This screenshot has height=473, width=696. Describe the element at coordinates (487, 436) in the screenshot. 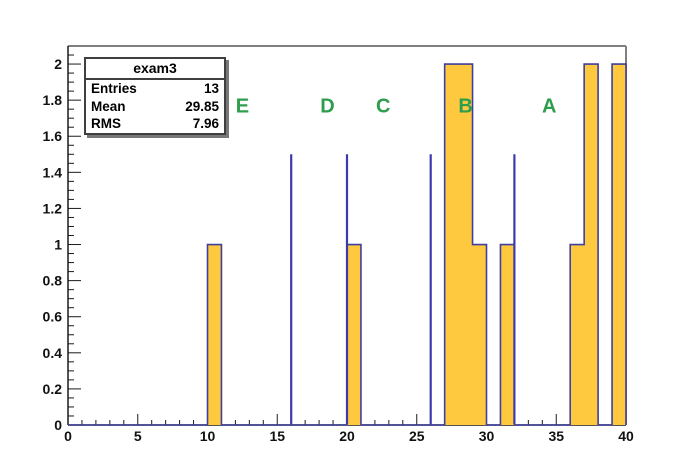

I see `x-tick-label: 30` at that location.